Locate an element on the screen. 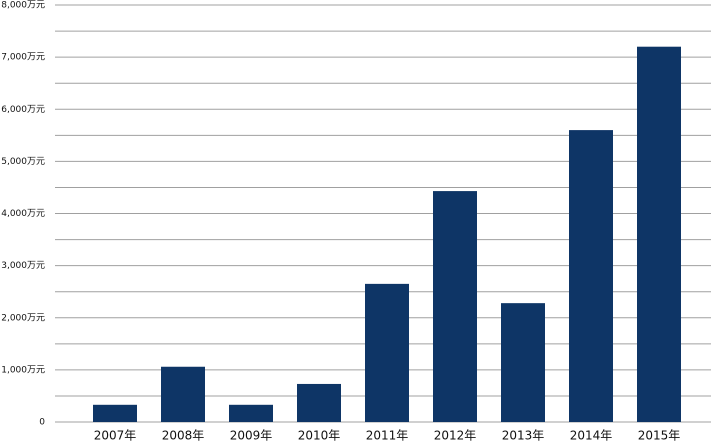 The width and height of the screenshot is (711, 443). x-tick-label: 2008年 is located at coordinates (183, 436).